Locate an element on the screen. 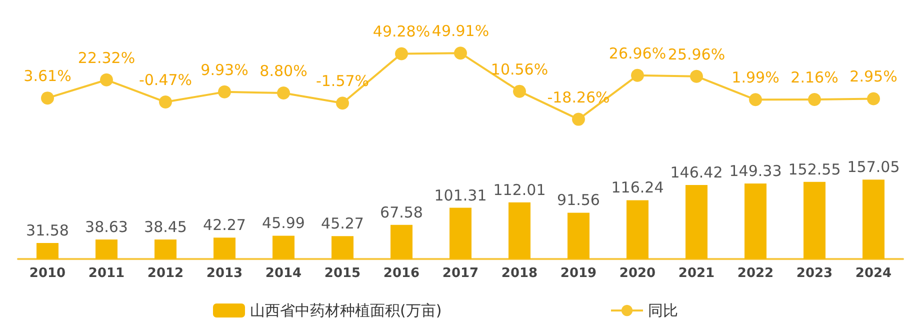 The width and height of the screenshot is (923, 335). data-label: 38.63 is located at coordinates (106, 227).